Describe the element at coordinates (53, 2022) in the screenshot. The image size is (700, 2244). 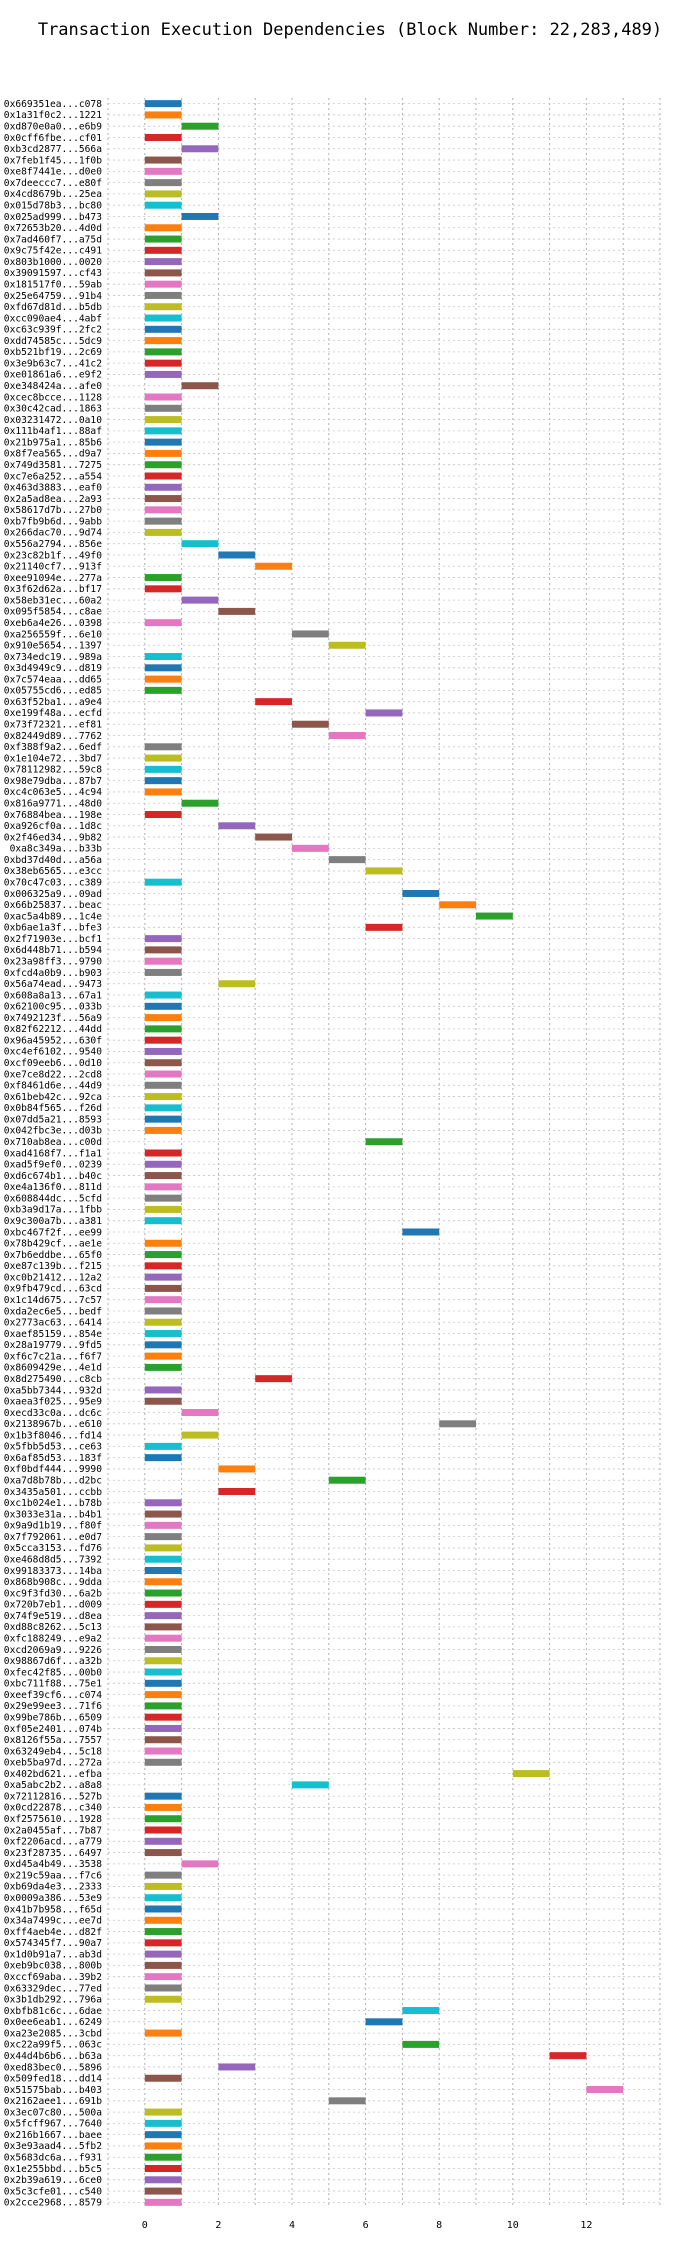
I see `y-tick-label: 0x0ee6eab1...6249` at that location.